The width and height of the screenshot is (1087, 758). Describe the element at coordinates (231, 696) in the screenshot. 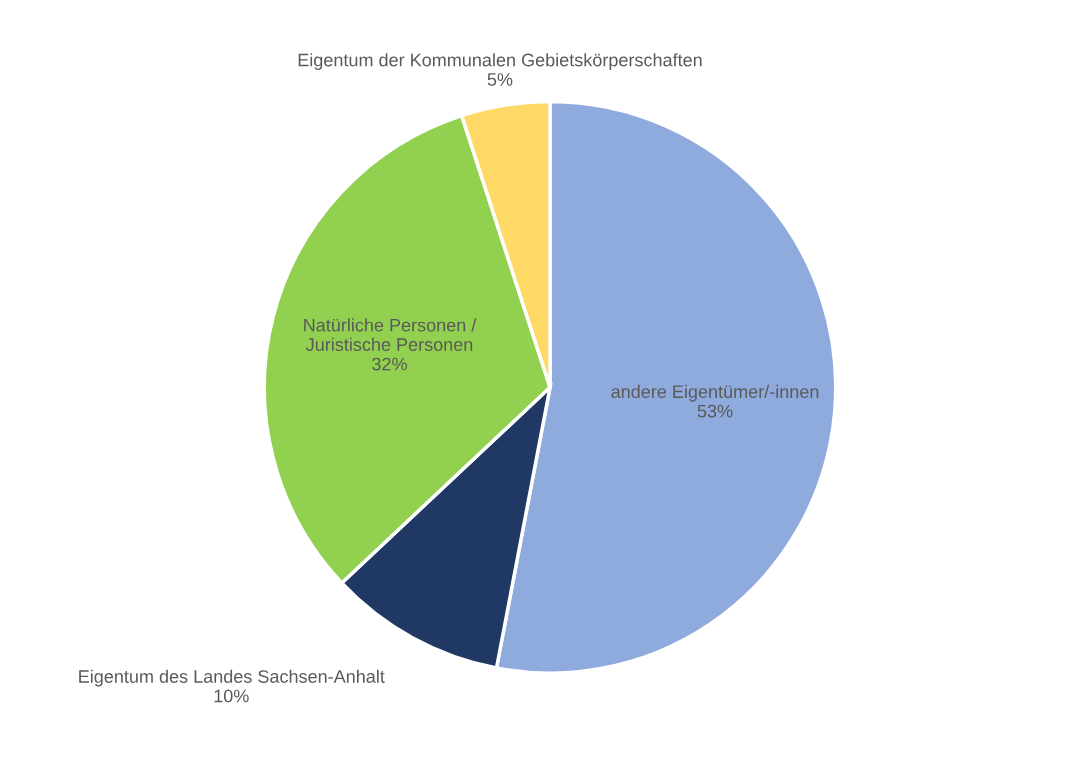

I see `data-label: 10%` at that location.